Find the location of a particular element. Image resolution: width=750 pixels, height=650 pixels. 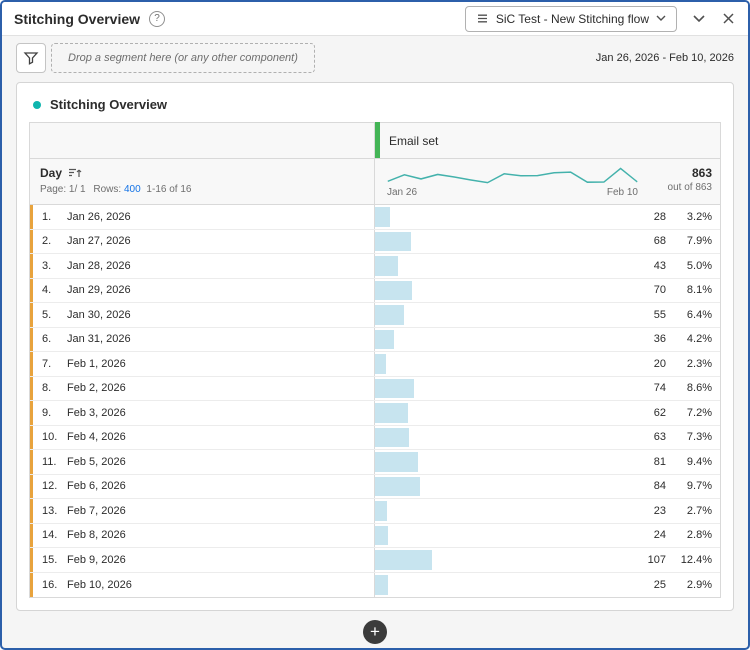

row-date: Feb 1, 2026 is located at coordinates (96, 363).